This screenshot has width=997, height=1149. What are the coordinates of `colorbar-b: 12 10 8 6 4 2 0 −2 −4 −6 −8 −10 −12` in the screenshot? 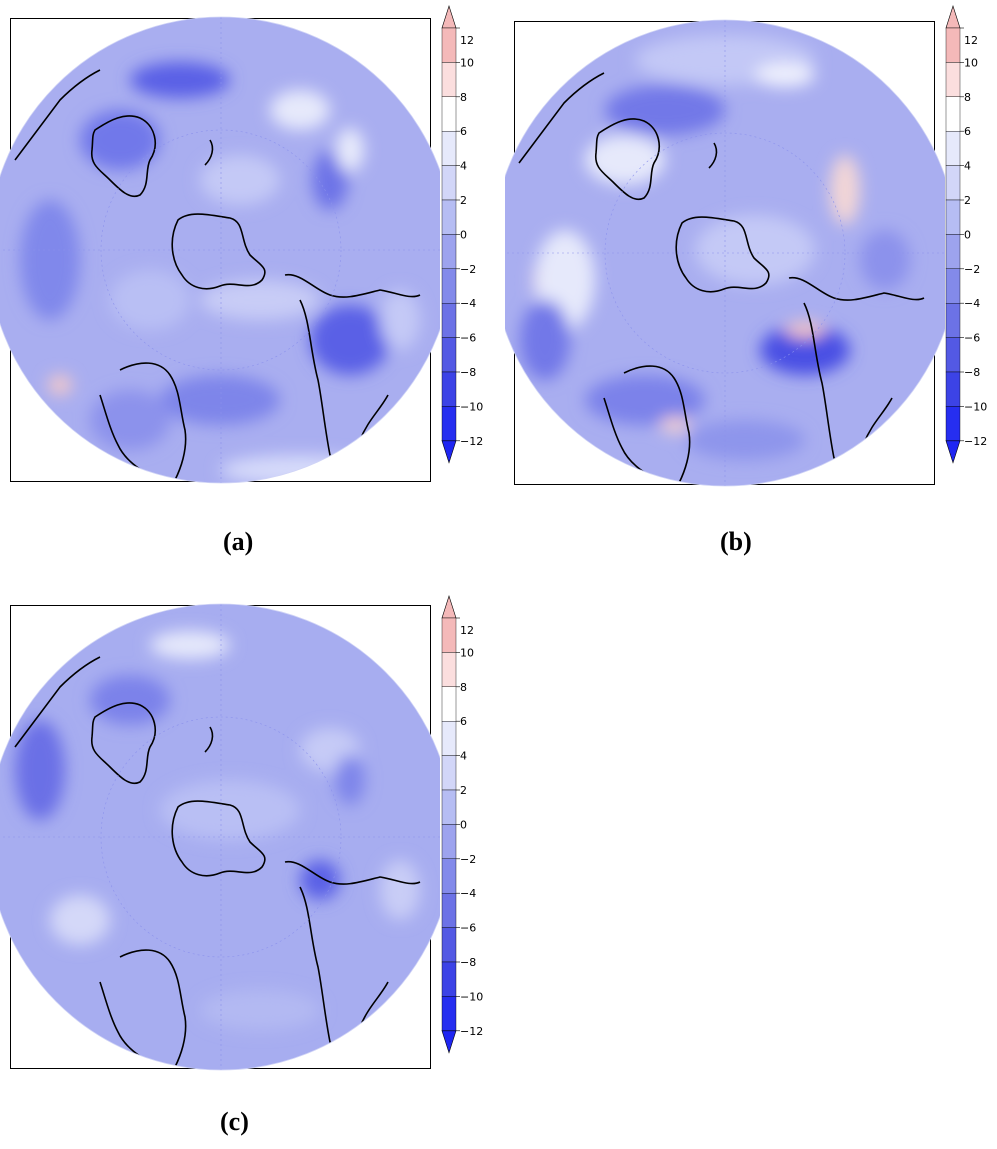 It's located at (966, 234).